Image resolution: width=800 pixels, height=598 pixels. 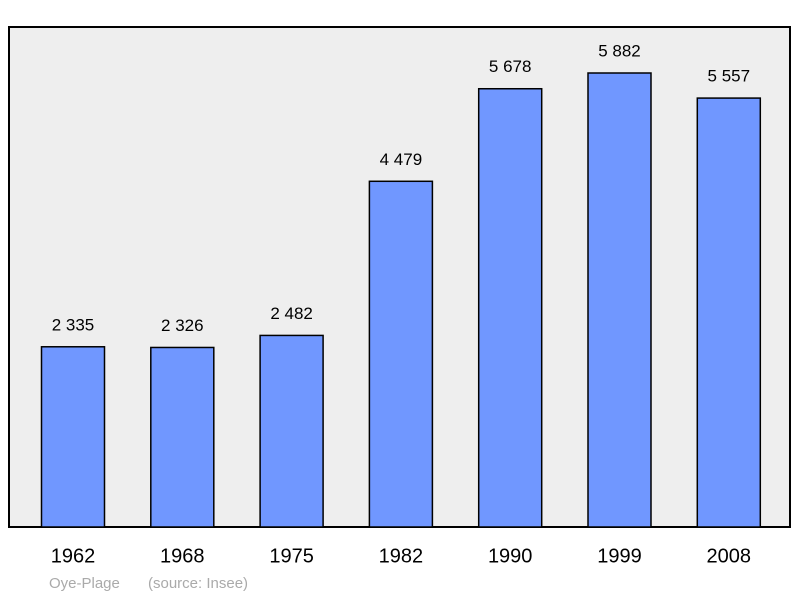 What do you see at coordinates (291, 556) in the screenshot?
I see `x-tick-label: 1975` at bounding box center [291, 556].